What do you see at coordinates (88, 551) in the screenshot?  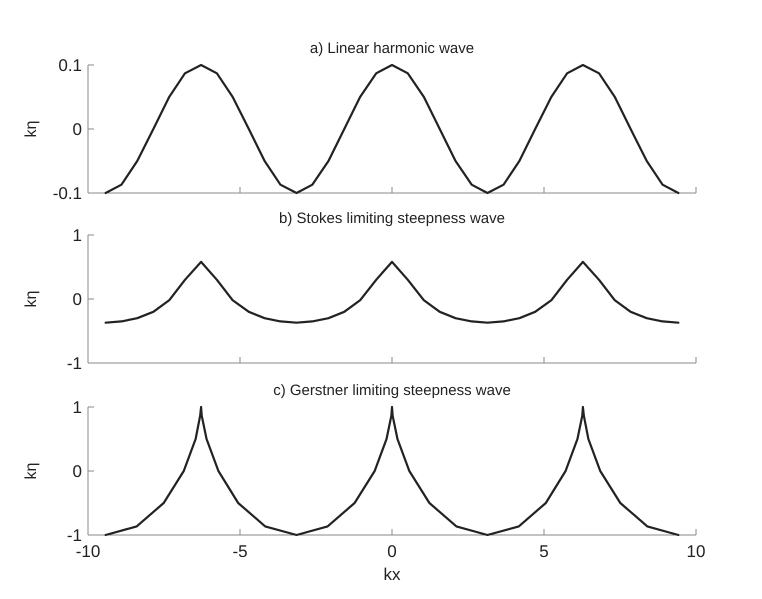 I see `x-tick-label: -10` at bounding box center [88, 551].